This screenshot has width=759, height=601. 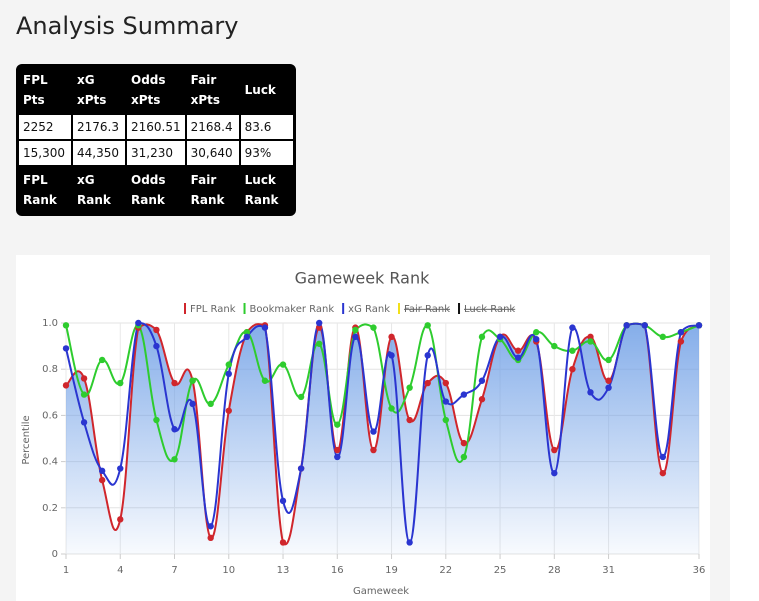 What do you see at coordinates (45, 153) in the screenshot?
I see `cell: 15,300` at bounding box center [45, 153].